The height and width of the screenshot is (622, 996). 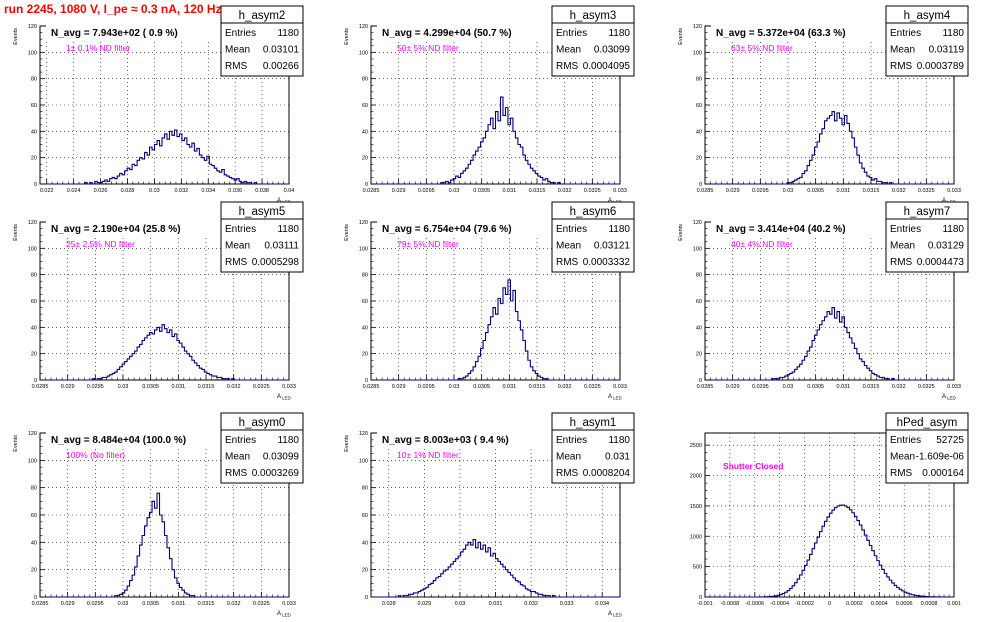 What do you see at coordinates (779, 604) in the screenshot?
I see `x-tick-label: -0.0004` at bounding box center [779, 604].